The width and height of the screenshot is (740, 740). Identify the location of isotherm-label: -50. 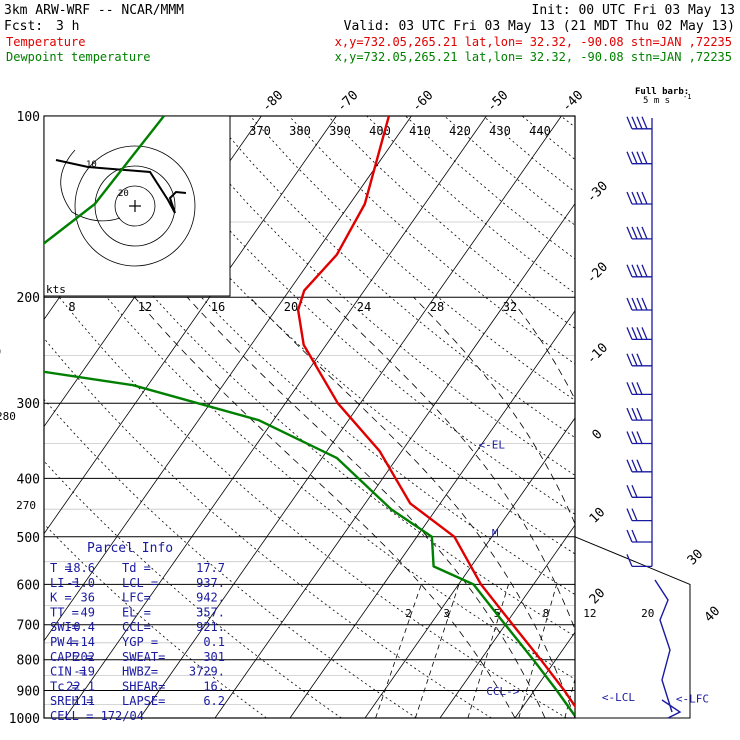
(497, 101).